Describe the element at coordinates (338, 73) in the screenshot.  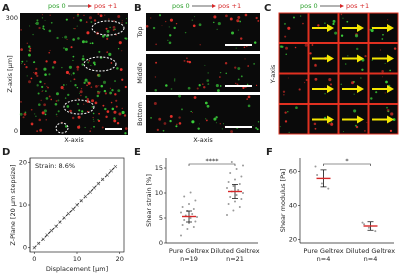
I see `image-c` at that location.